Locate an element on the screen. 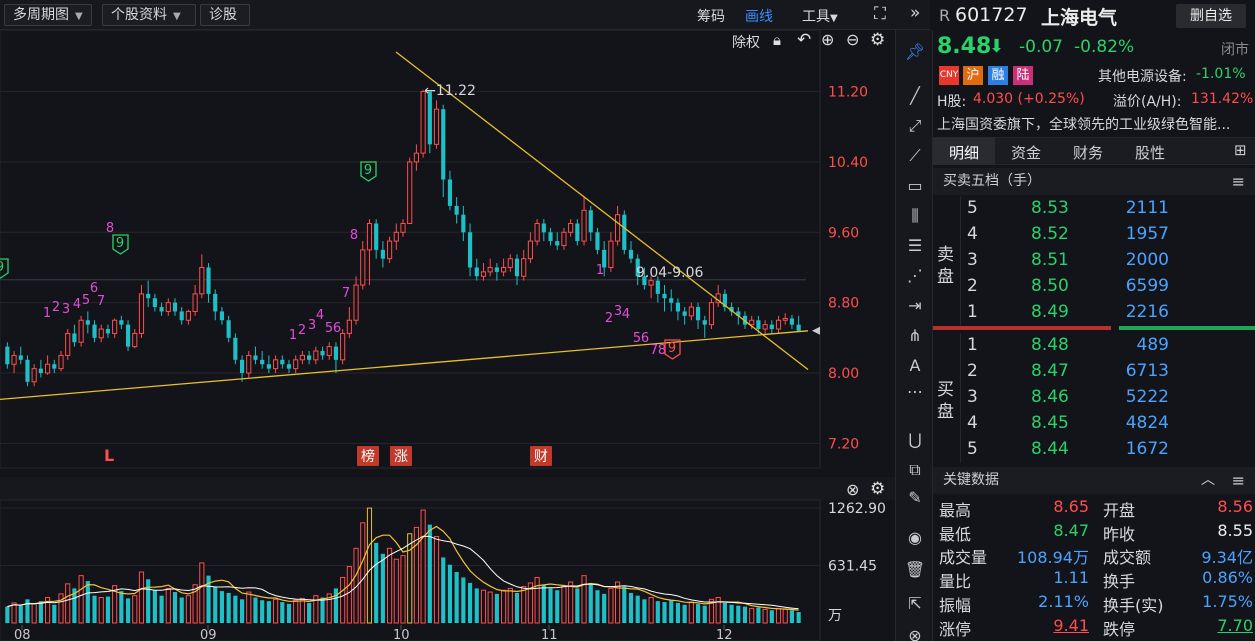  draw-line-button: 画线 is located at coordinates (759, 17).